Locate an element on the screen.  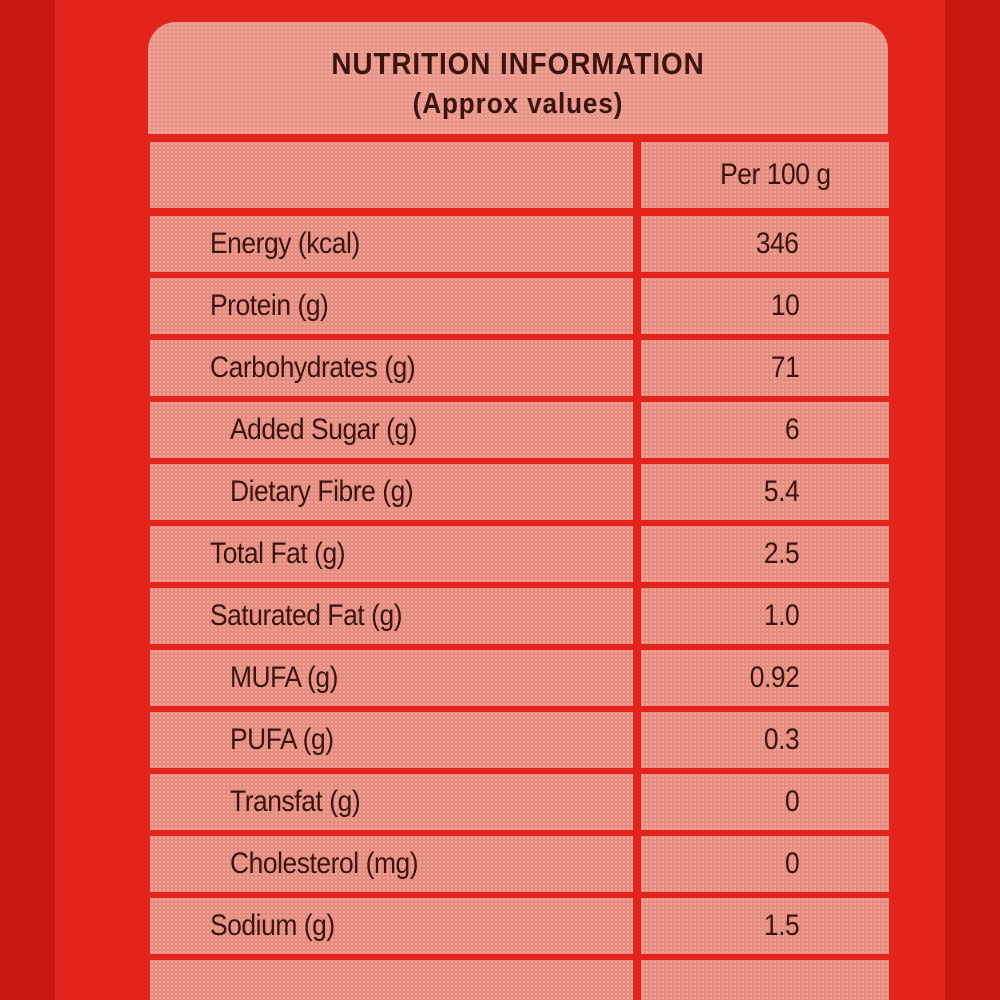
nutrient-value: 6 is located at coordinates (765, 430).